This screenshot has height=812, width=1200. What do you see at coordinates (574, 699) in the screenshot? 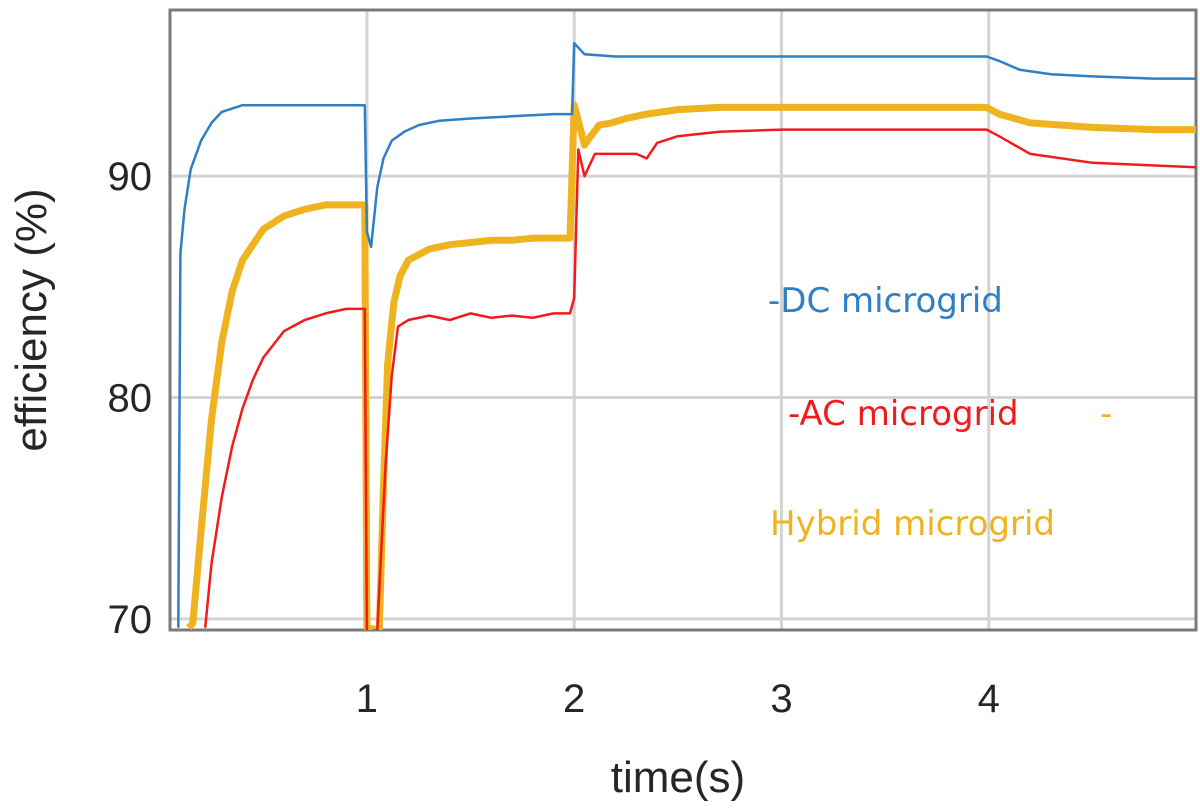
I see `x-tick-label: 2` at bounding box center [574, 699].